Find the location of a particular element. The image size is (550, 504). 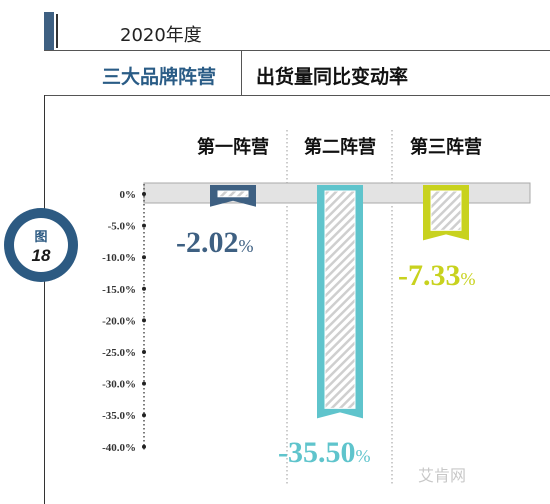

watermark: 艾肯网 is located at coordinates (442, 475).